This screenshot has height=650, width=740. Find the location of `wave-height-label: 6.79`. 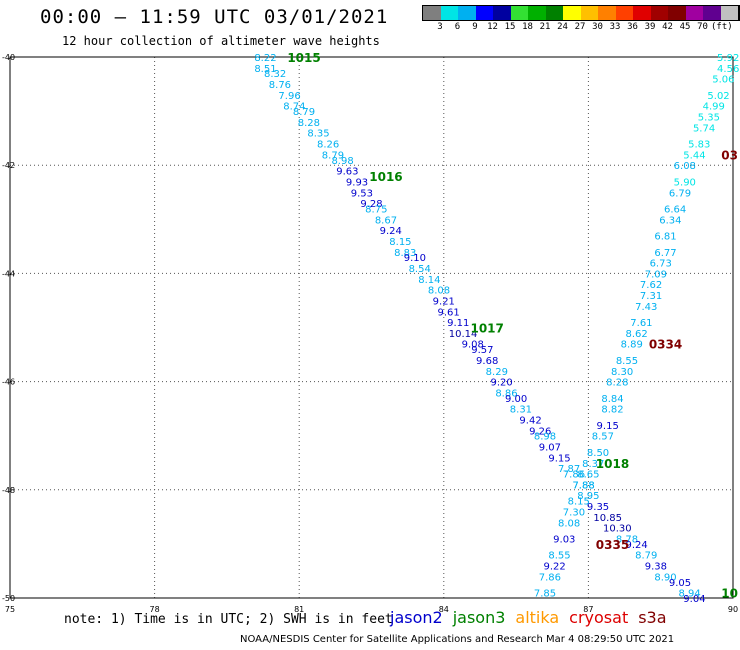

wave-height-label: 6.79 is located at coordinates (680, 193).